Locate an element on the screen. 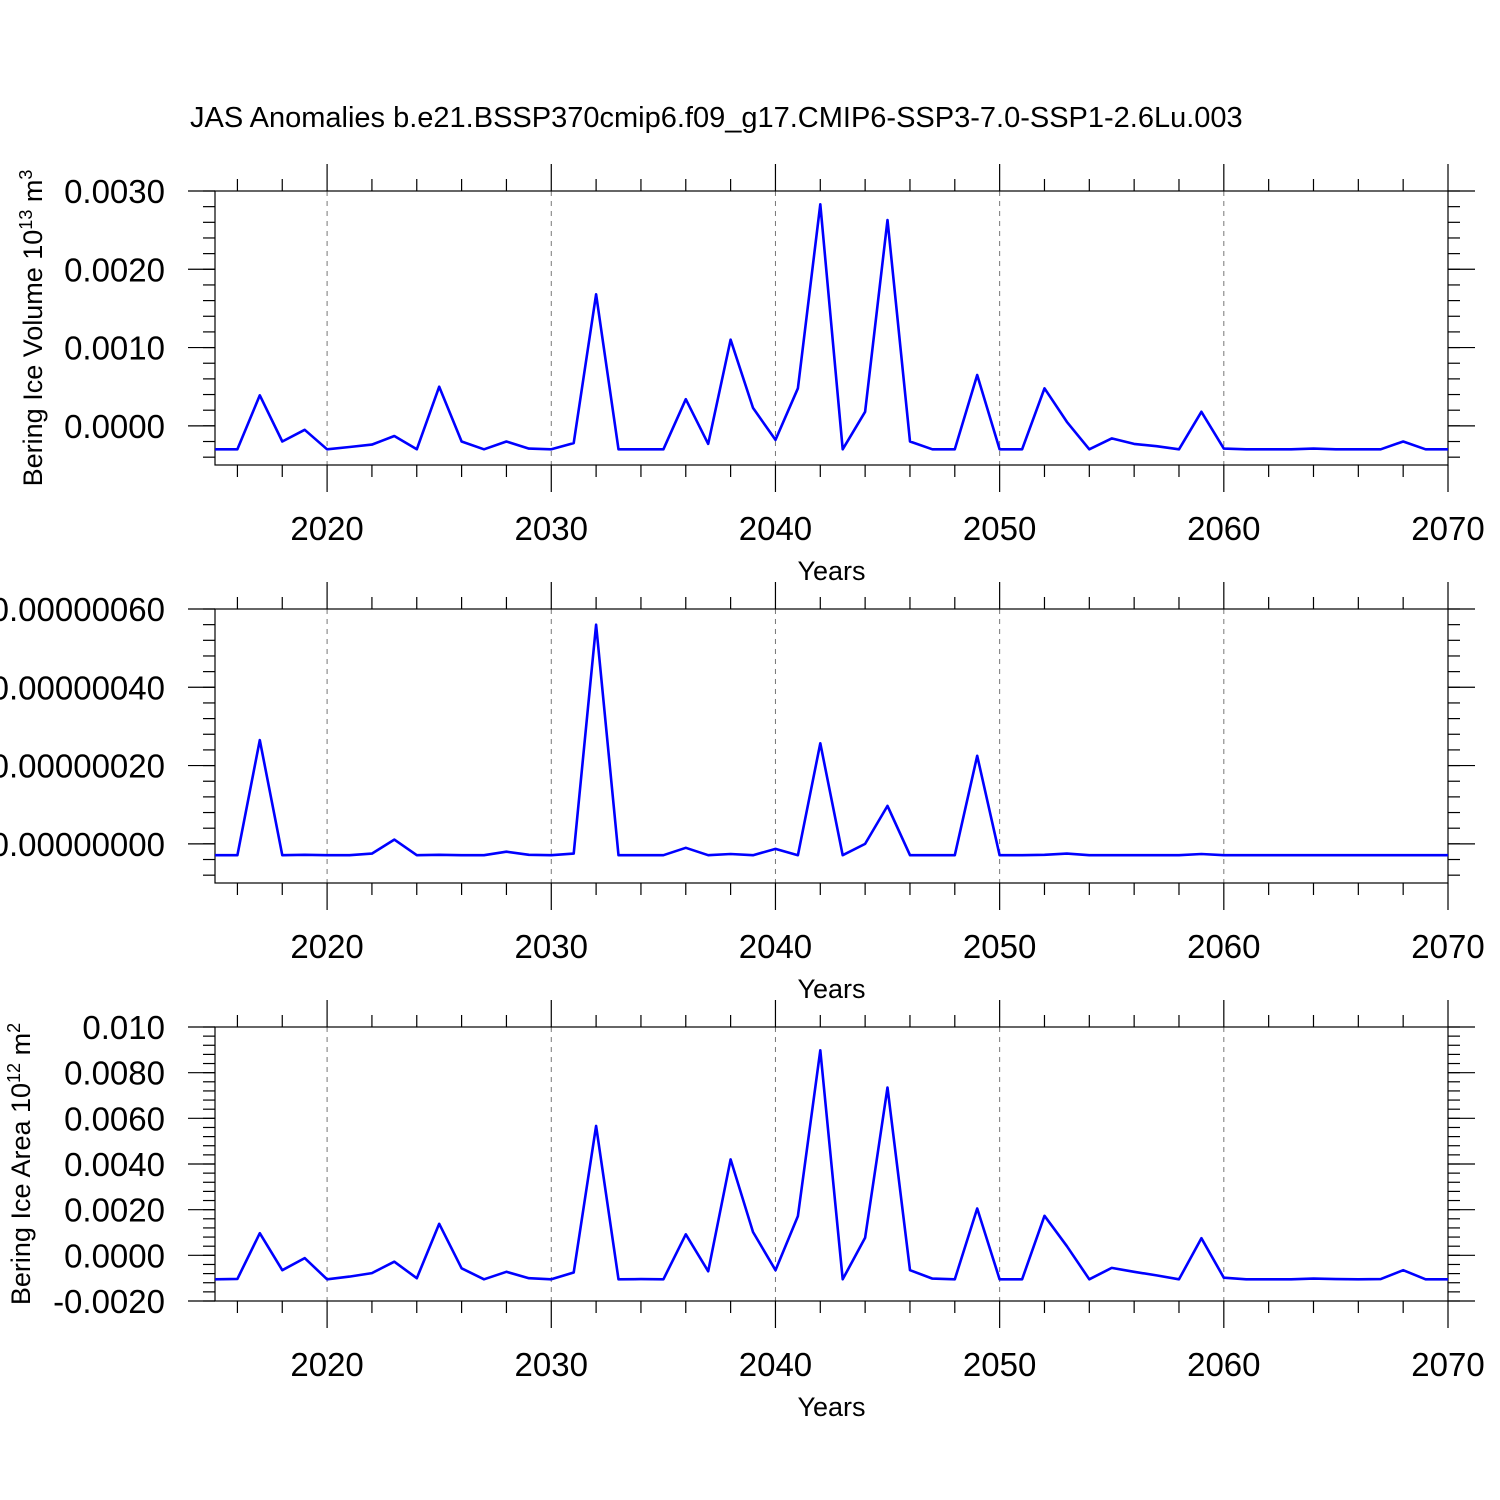  y-tick-label: 0.0040 is located at coordinates (114, 1164).